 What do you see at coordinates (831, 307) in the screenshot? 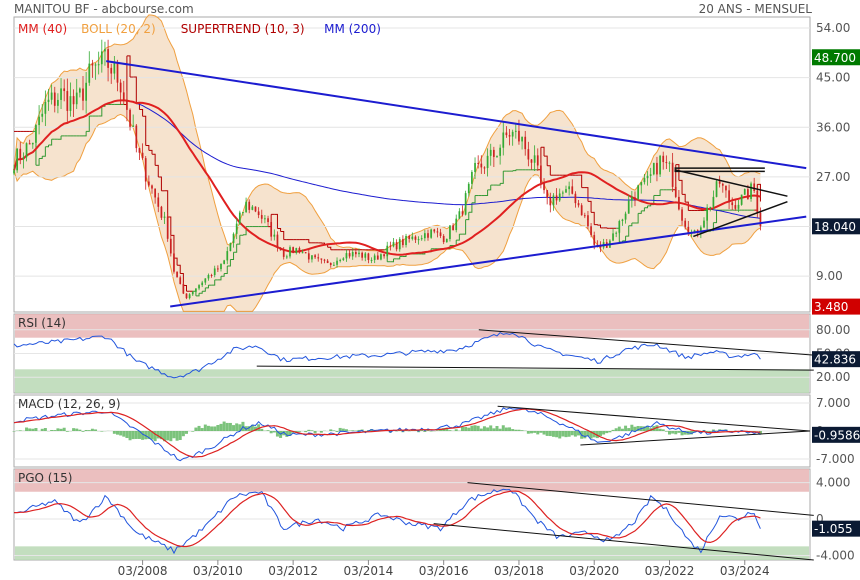
I see `price-tag-low: 3.480` at bounding box center [831, 307].